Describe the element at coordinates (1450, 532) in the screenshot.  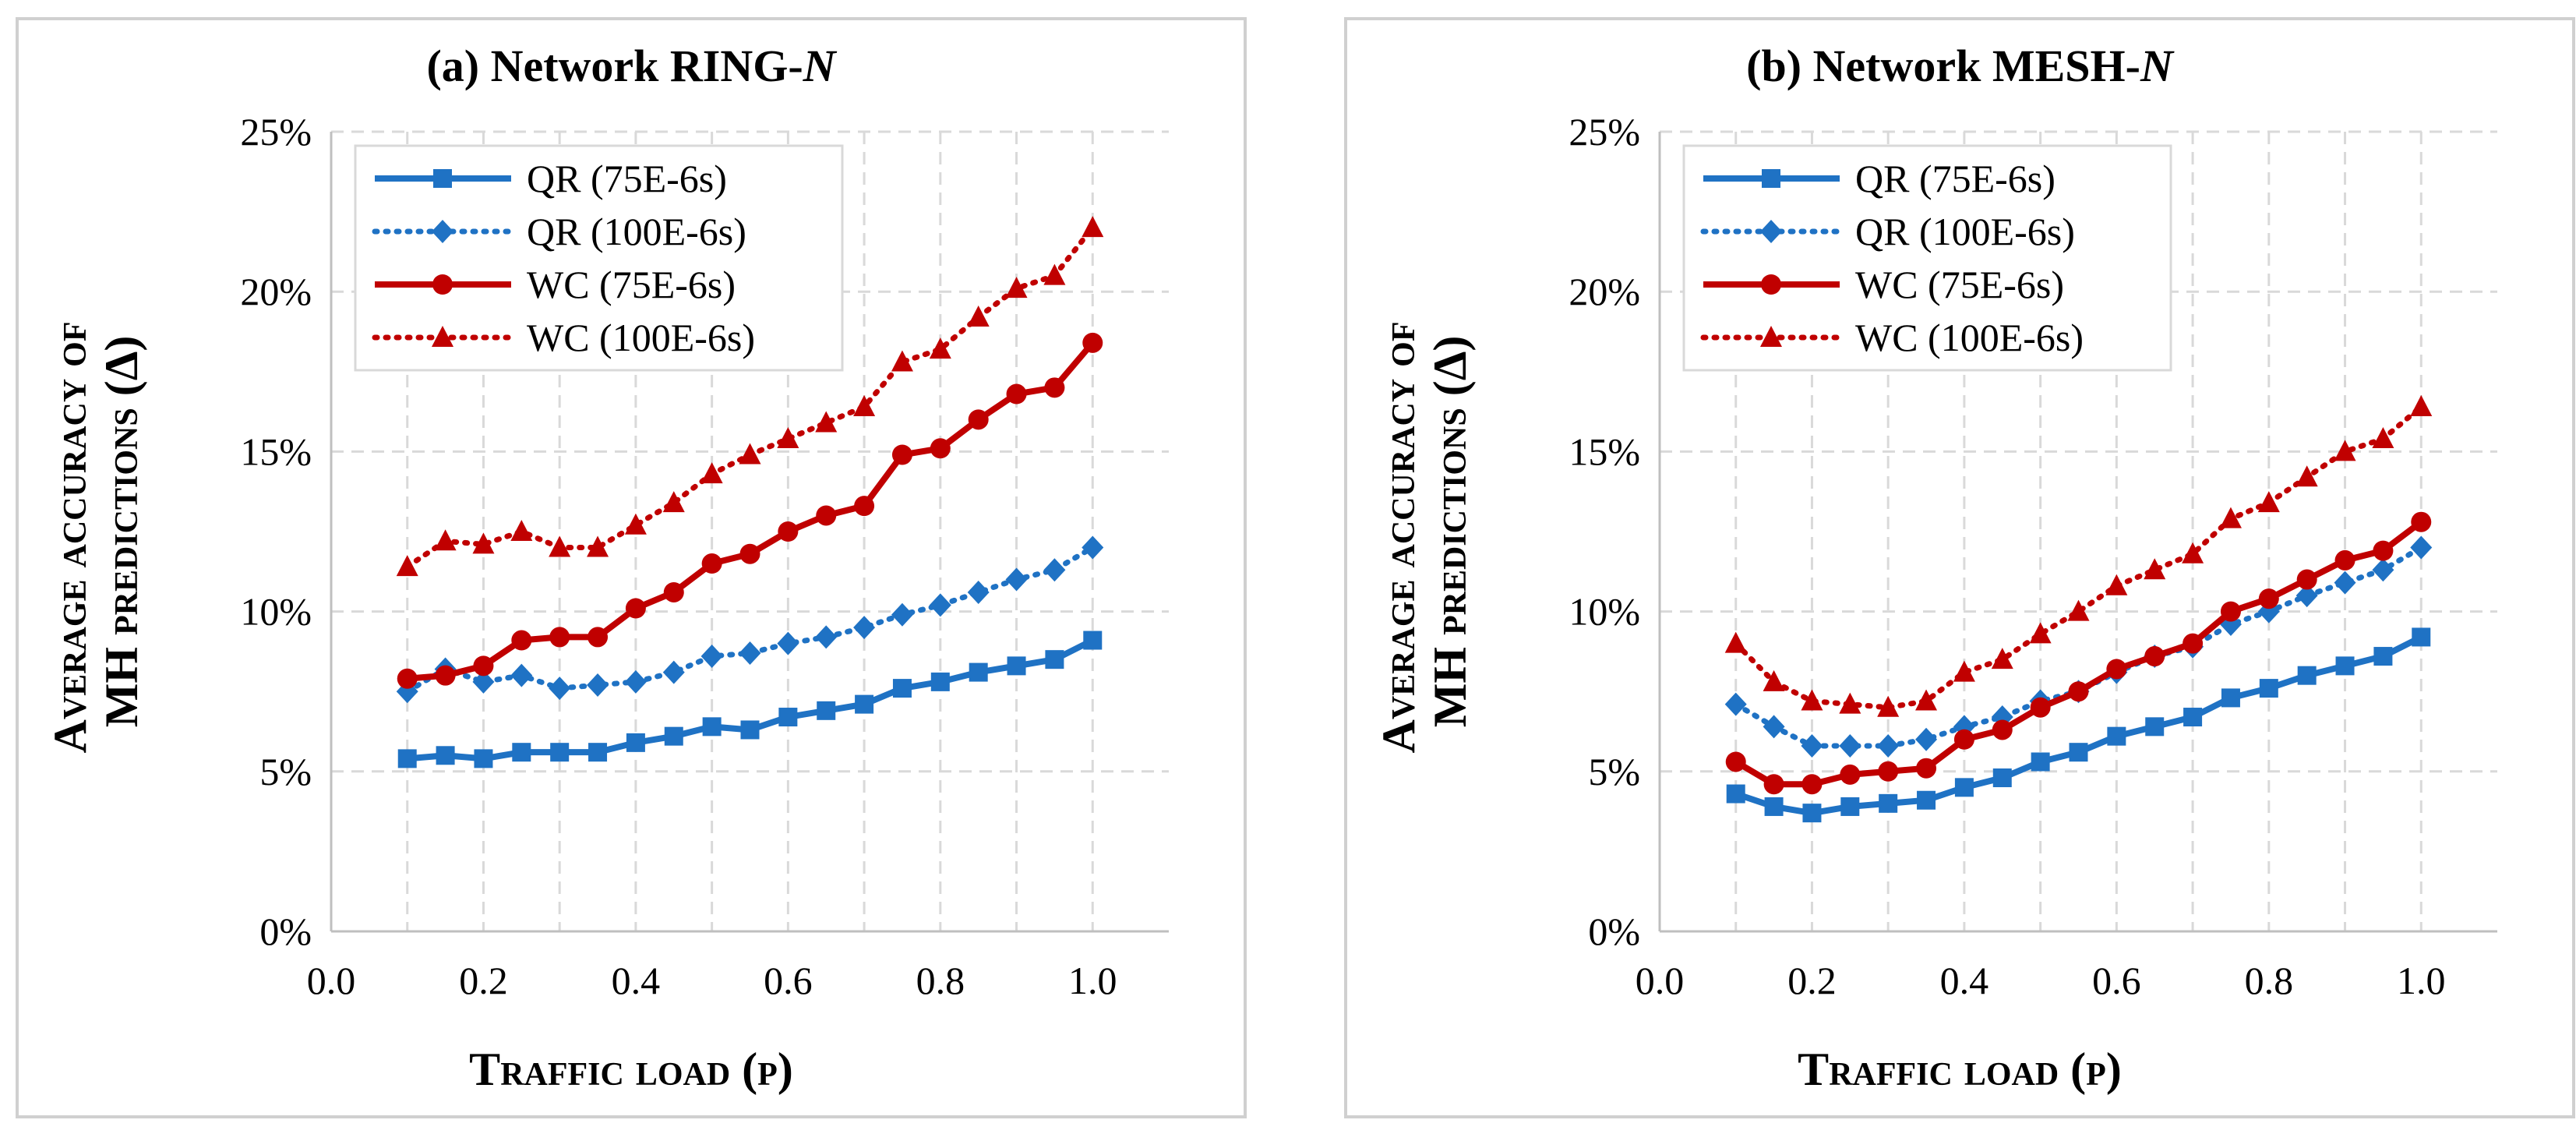
I see `y-axis-label-line2: MH predictions (Δ)` at that location.